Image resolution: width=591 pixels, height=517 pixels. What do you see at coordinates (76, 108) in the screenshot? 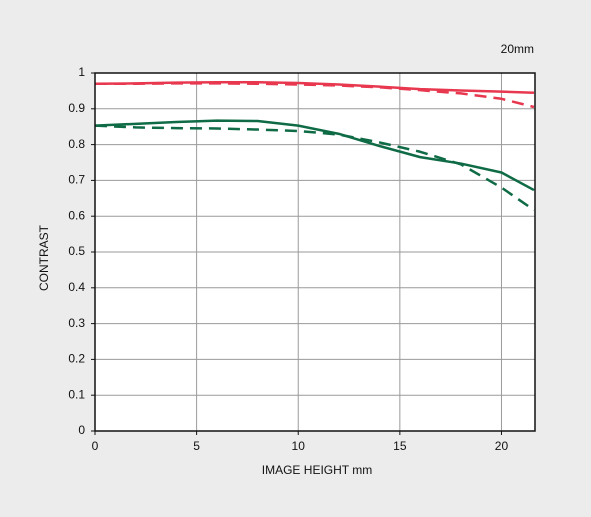
I see `y-tick-label: 0.9` at bounding box center [76, 108].